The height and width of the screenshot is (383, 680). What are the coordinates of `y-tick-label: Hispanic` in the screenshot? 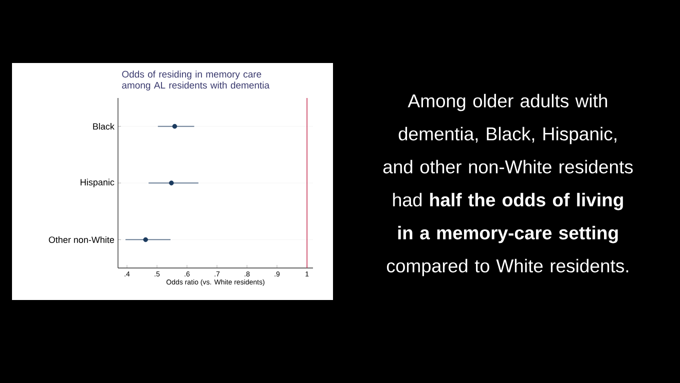 It's located at (97, 183).